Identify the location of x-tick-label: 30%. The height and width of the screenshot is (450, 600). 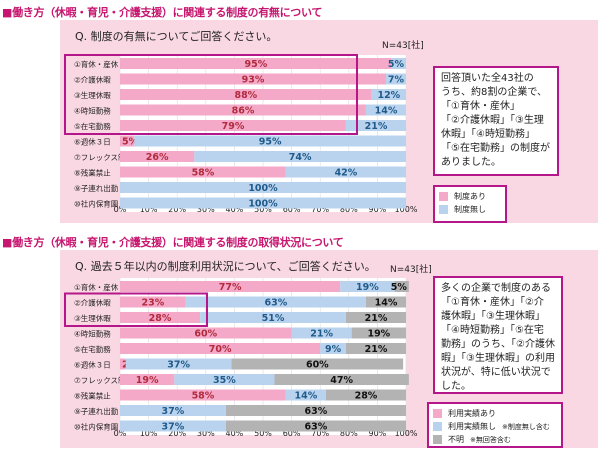
(206, 209).